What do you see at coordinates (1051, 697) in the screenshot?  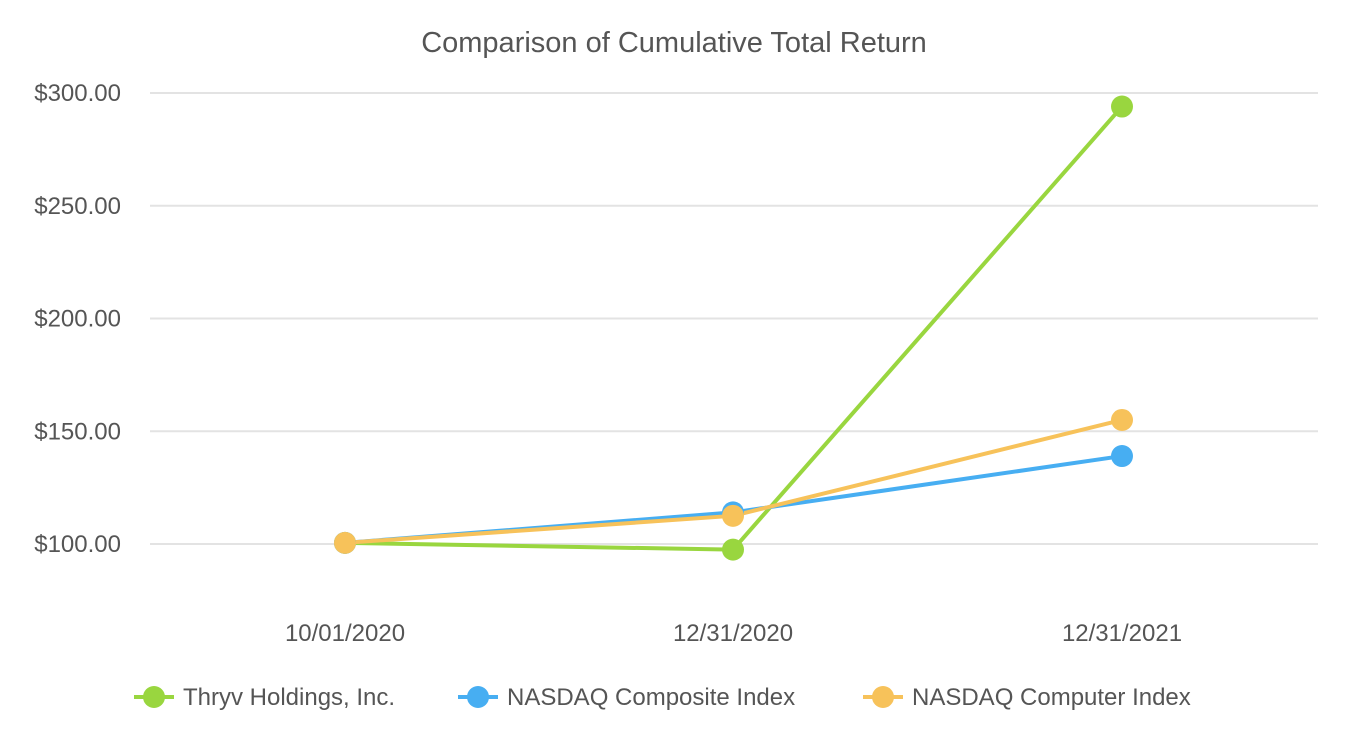 I see `legend-label: NASDAQ Computer Index` at bounding box center [1051, 697].